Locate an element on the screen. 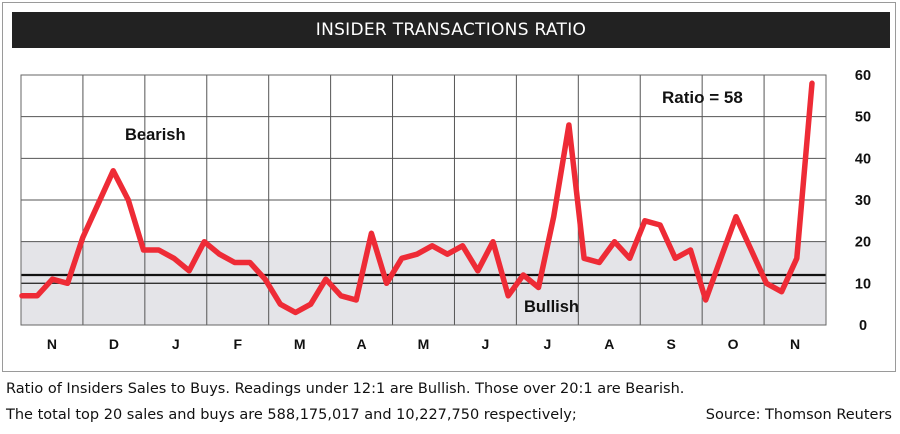  threshold-lines is located at coordinates (423, 278).